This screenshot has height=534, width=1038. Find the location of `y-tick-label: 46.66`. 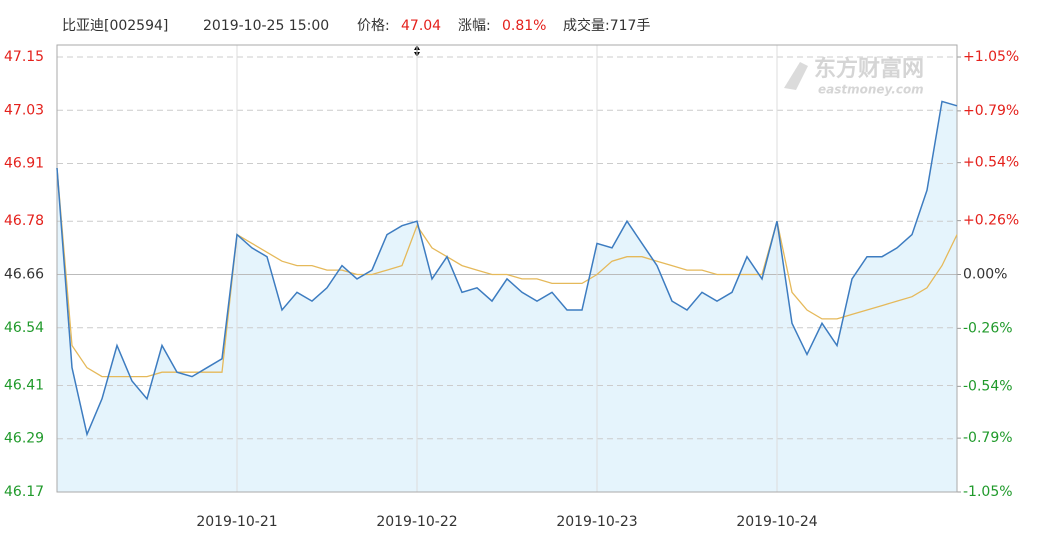

y-tick-label: 46.66 is located at coordinates (24, 275).